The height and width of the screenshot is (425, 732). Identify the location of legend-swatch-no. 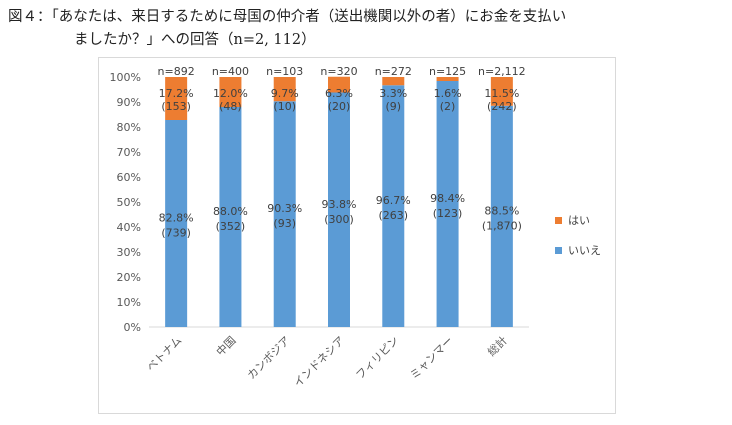
(558, 250).